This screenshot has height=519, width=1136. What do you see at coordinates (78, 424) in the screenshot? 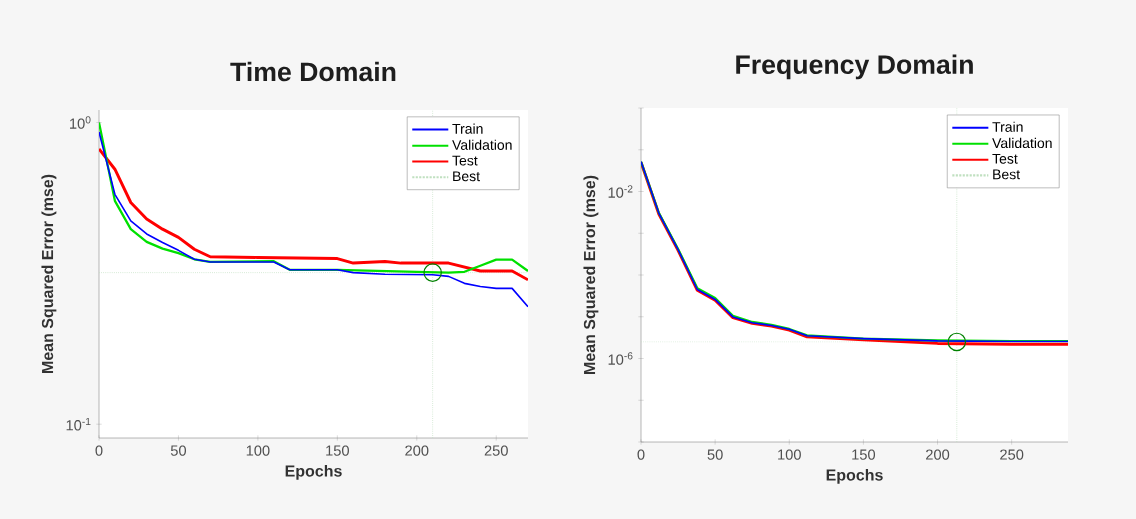
I see `y-tick-label: 10$^{-1}$` at bounding box center [78, 424].